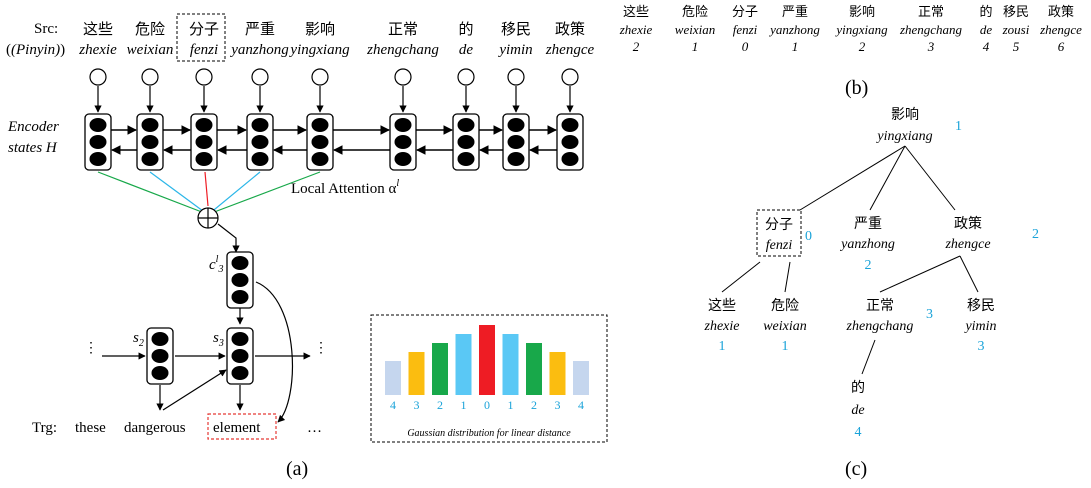  I want to click on node-de-cn: 的, so click(858, 388).